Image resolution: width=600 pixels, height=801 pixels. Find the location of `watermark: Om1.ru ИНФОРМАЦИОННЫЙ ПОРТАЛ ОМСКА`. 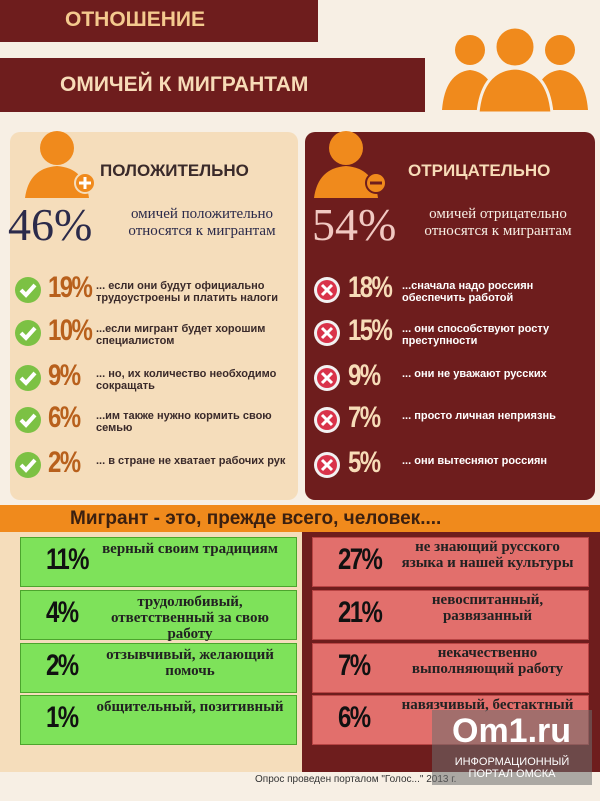

watermark: Om1.ru ИНФОРМАЦИОННЫЙ ПОРТАЛ ОМСКА is located at coordinates (512, 747).